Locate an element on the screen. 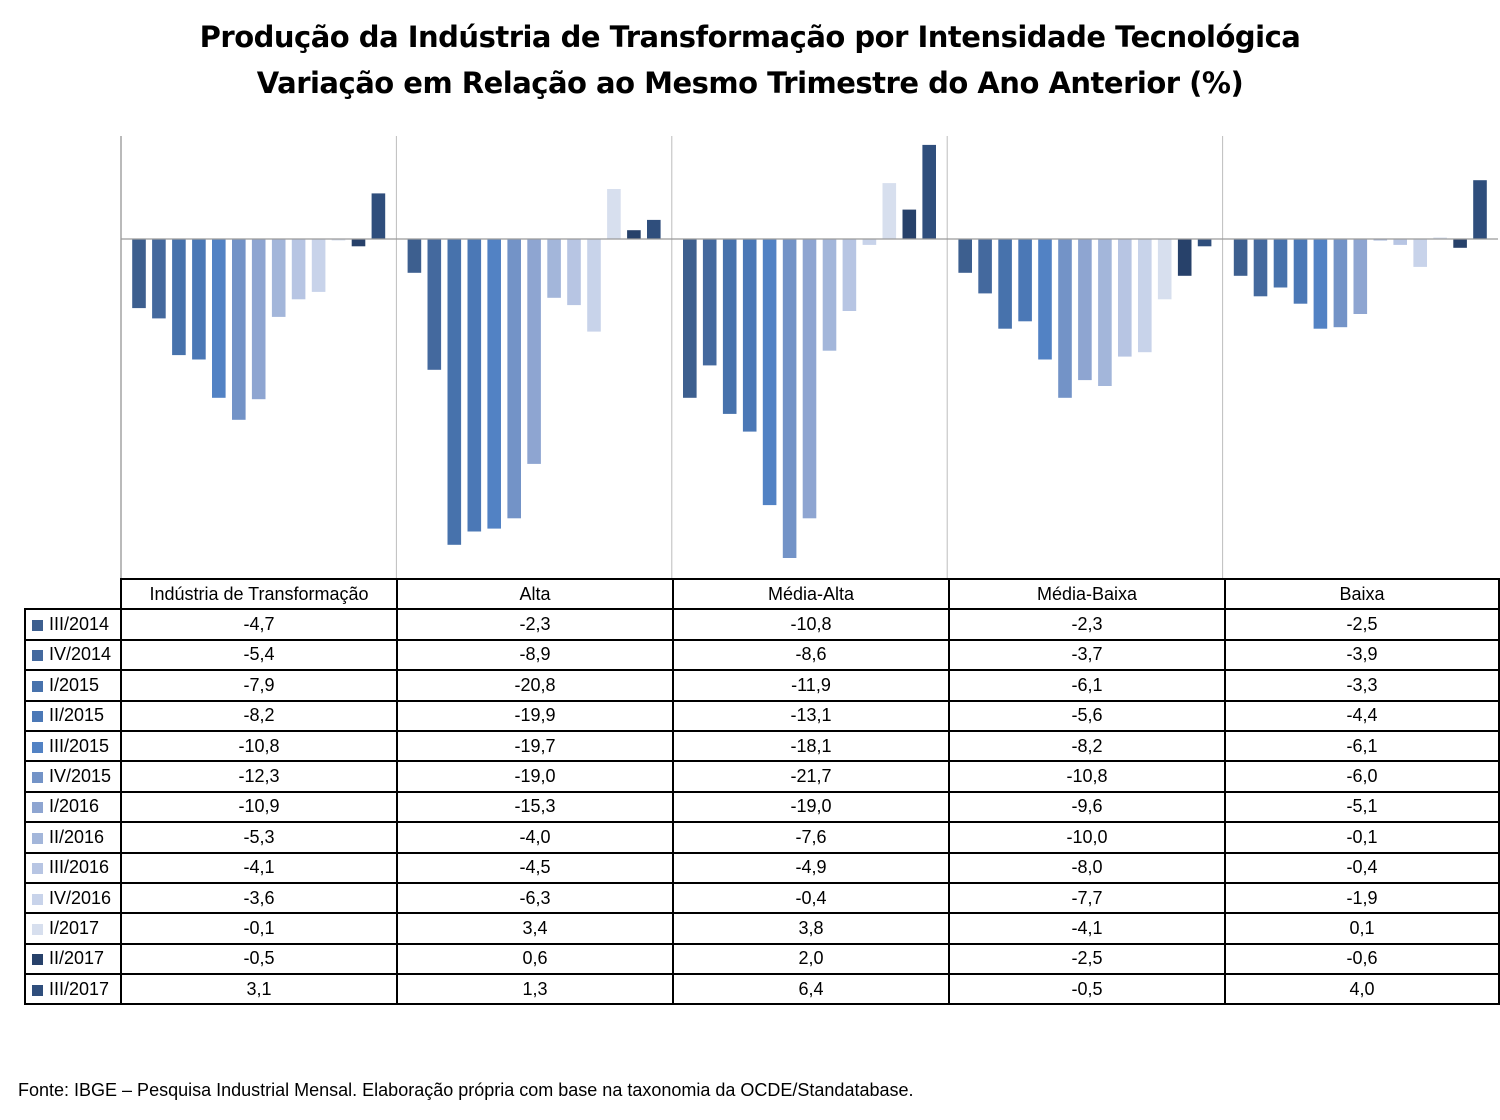 This screenshot has width=1500, height=1120. table-cell: -6,1 is located at coordinates (1362, 746).